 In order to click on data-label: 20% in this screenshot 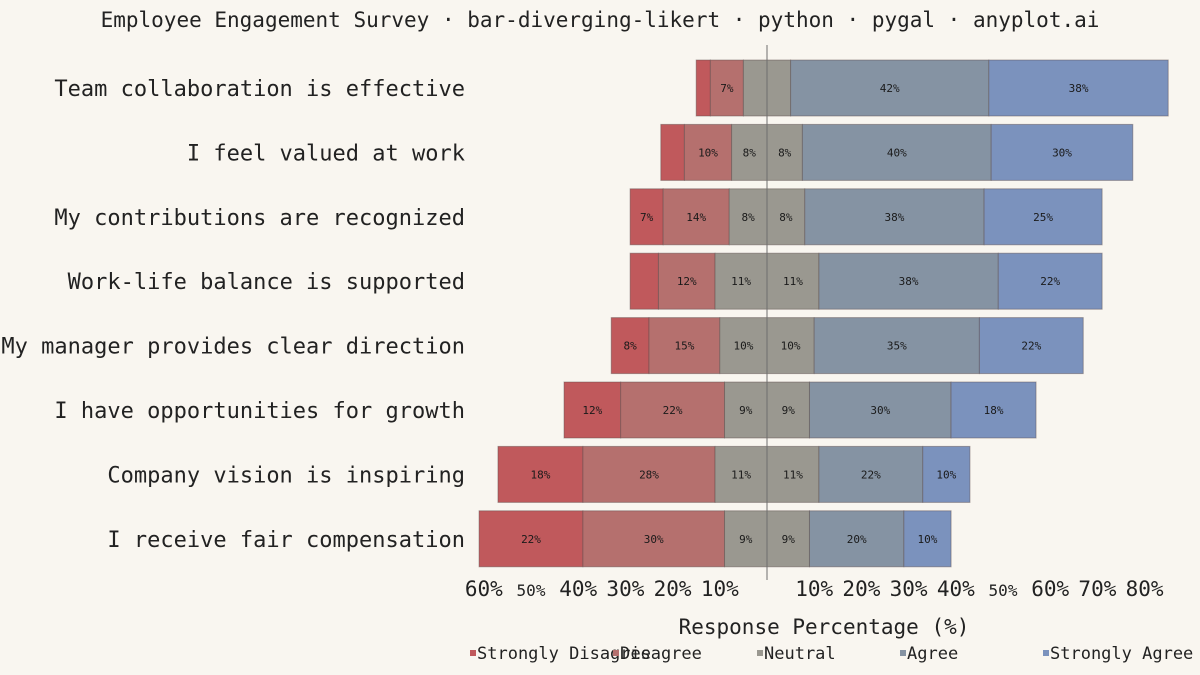, I will do `click(857, 539)`.